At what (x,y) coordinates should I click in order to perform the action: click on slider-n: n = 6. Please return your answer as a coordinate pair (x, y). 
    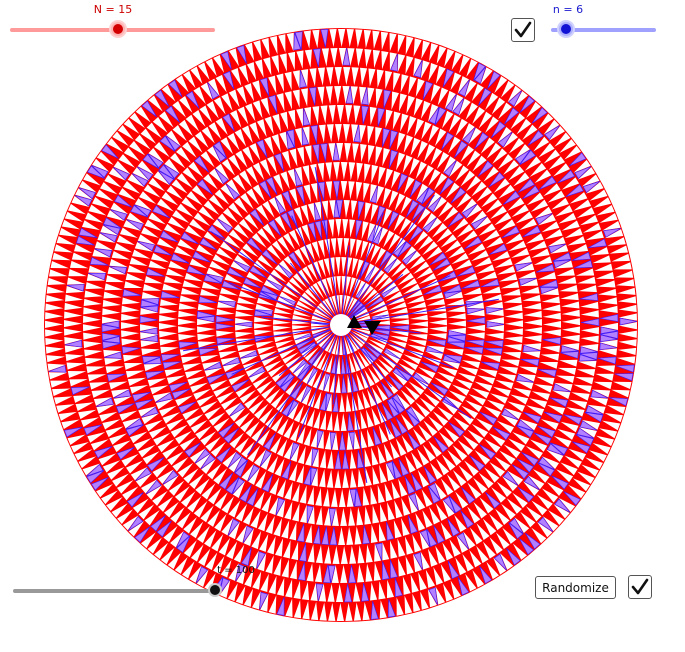
    Looking at the image, I should click on (603, 22).